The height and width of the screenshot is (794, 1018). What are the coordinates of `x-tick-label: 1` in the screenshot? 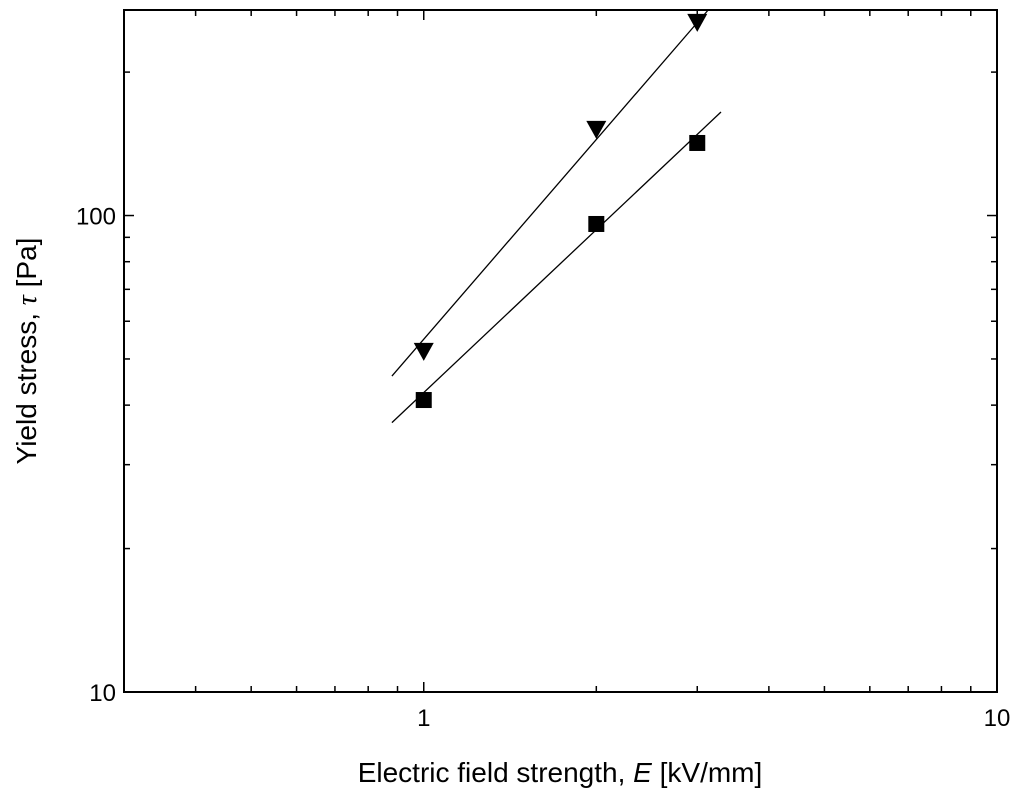 It's located at (423, 718).